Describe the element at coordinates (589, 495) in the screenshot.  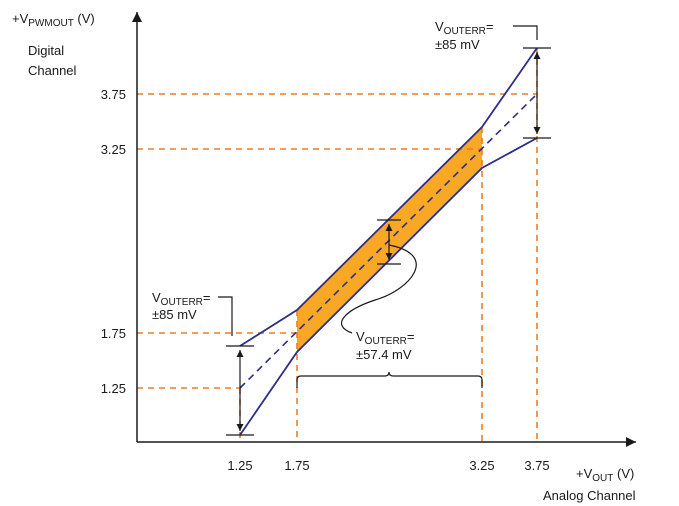
I see `x-axis-caption: Analog Channel` at that location.